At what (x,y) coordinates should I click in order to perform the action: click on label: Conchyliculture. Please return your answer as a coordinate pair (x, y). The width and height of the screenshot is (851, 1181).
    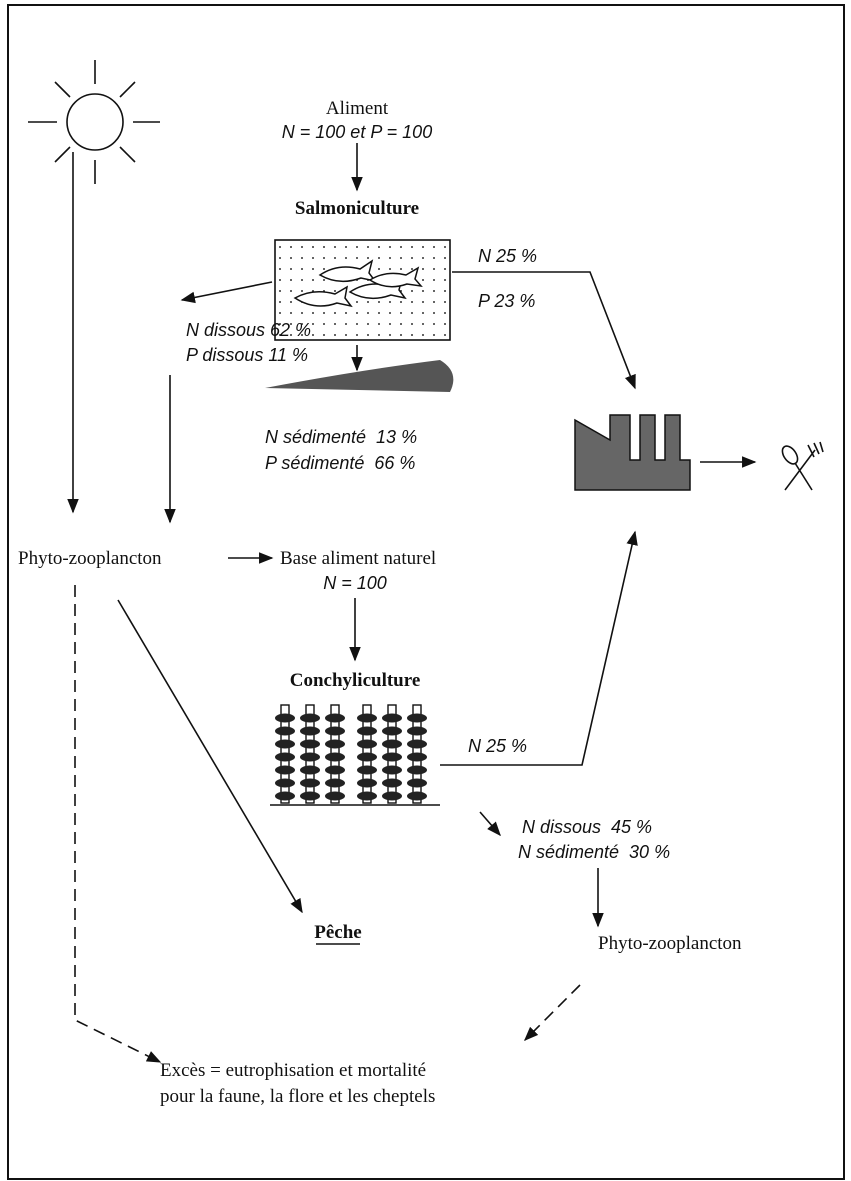
    Looking at the image, I should click on (355, 680).